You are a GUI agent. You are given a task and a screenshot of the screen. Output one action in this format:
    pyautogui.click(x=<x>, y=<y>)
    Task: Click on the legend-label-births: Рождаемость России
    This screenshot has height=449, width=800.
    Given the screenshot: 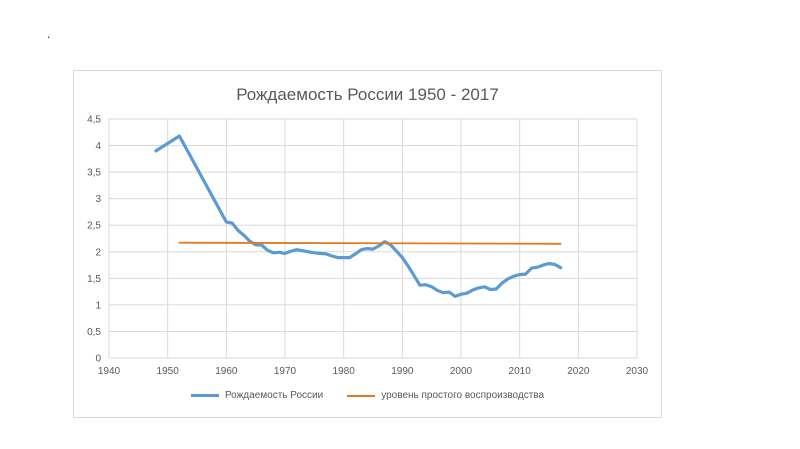 What is the action you would take?
    pyautogui.click(x=274, y=395)
    